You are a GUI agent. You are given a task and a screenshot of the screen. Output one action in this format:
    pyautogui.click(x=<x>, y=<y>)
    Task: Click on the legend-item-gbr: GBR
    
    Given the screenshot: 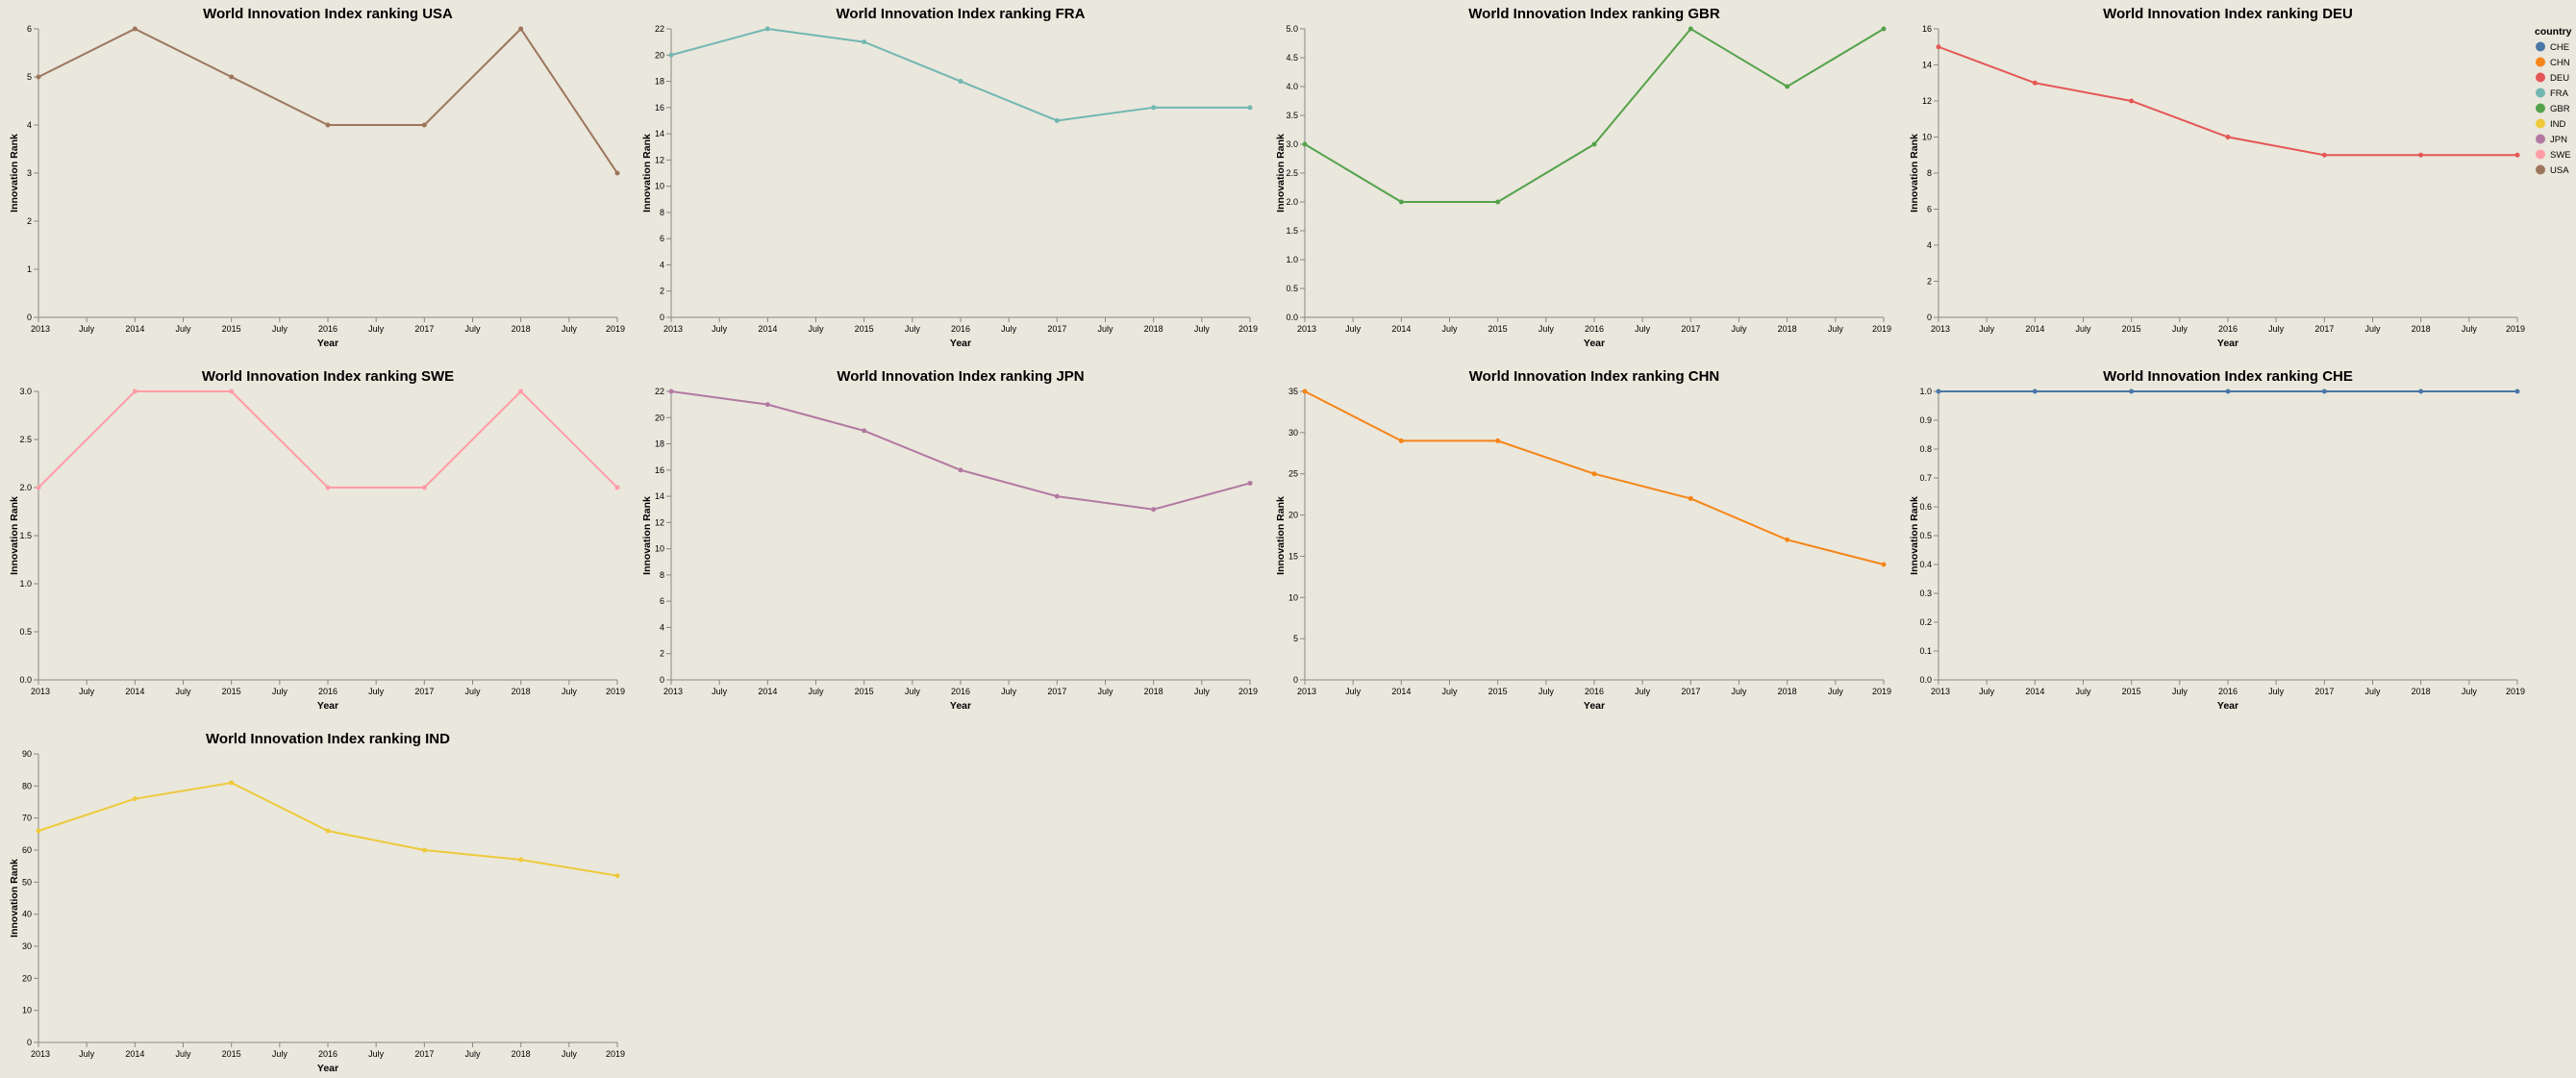 What is the action you would take?
    pyautogui.click(x=2553, y=108)
    